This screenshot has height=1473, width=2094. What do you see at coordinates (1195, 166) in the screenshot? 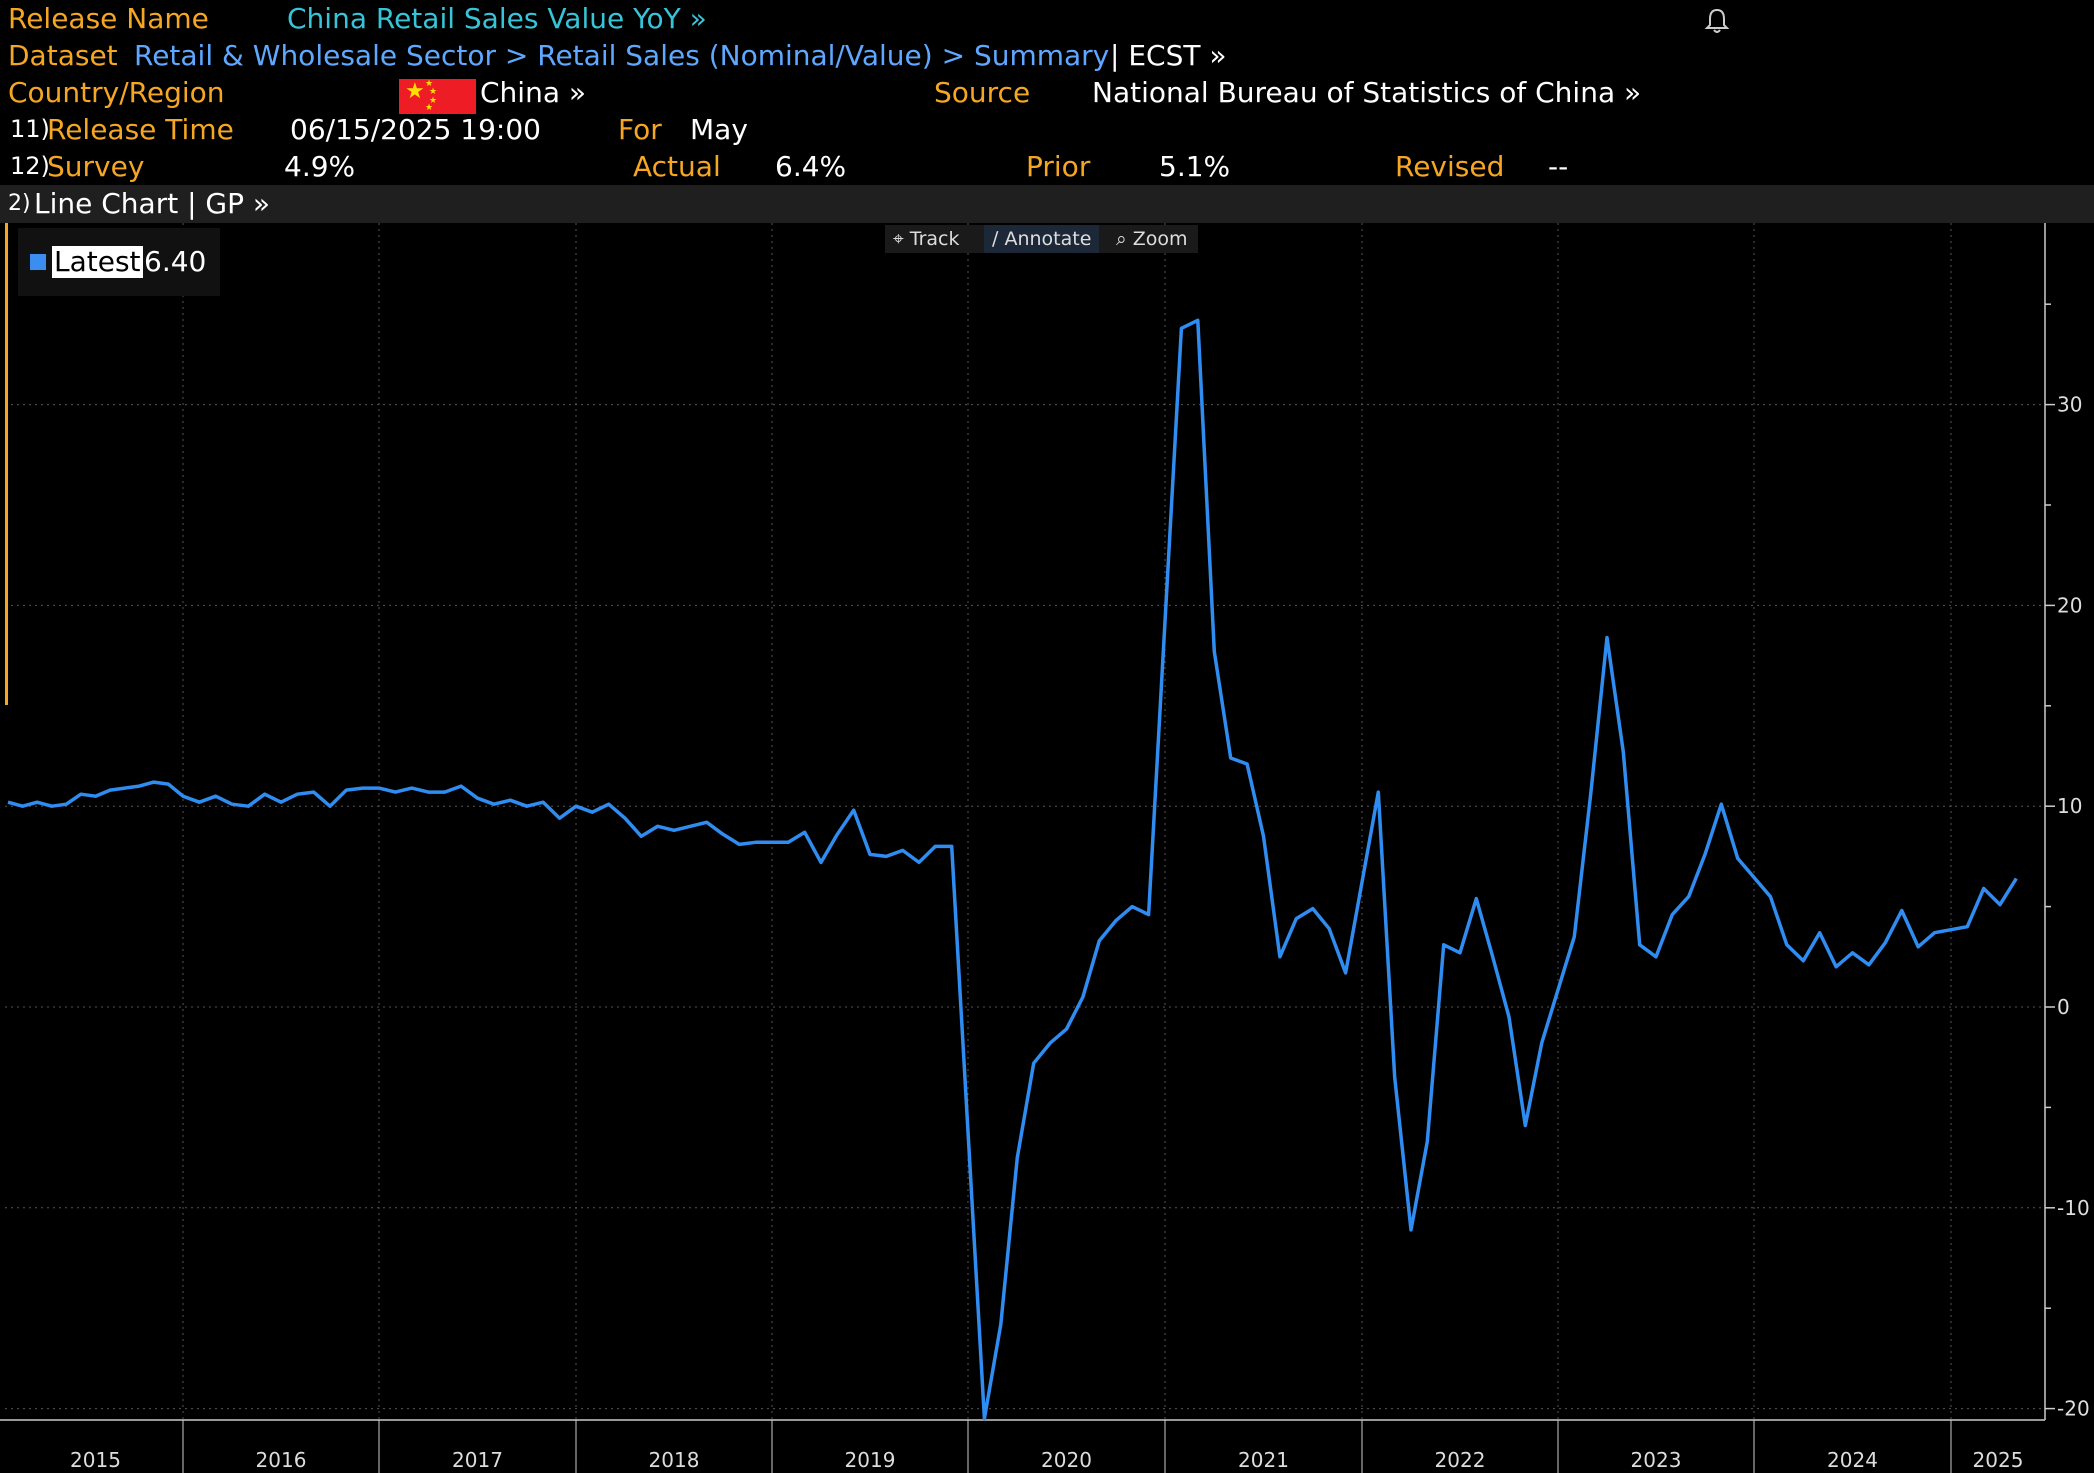
I see `prior-value: 5.1%` at bounding box center [1195, 166].